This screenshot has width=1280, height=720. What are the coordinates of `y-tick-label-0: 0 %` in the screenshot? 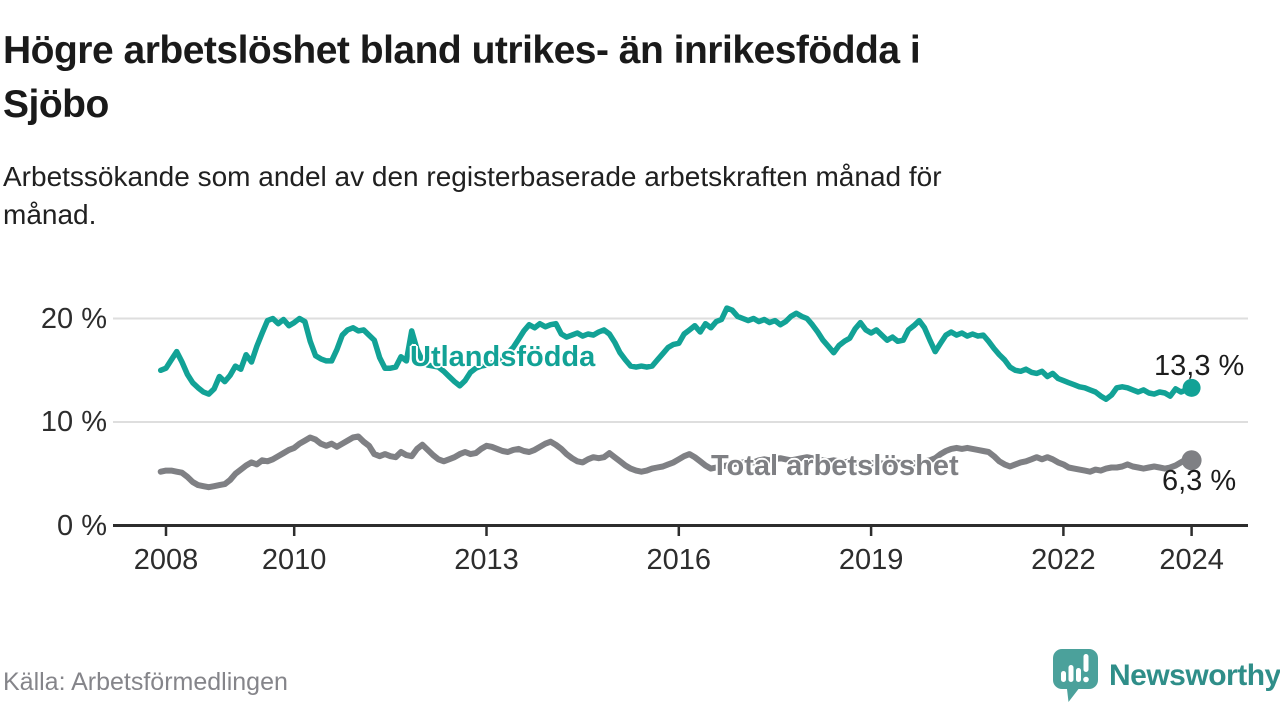 It's located at (82, 525).